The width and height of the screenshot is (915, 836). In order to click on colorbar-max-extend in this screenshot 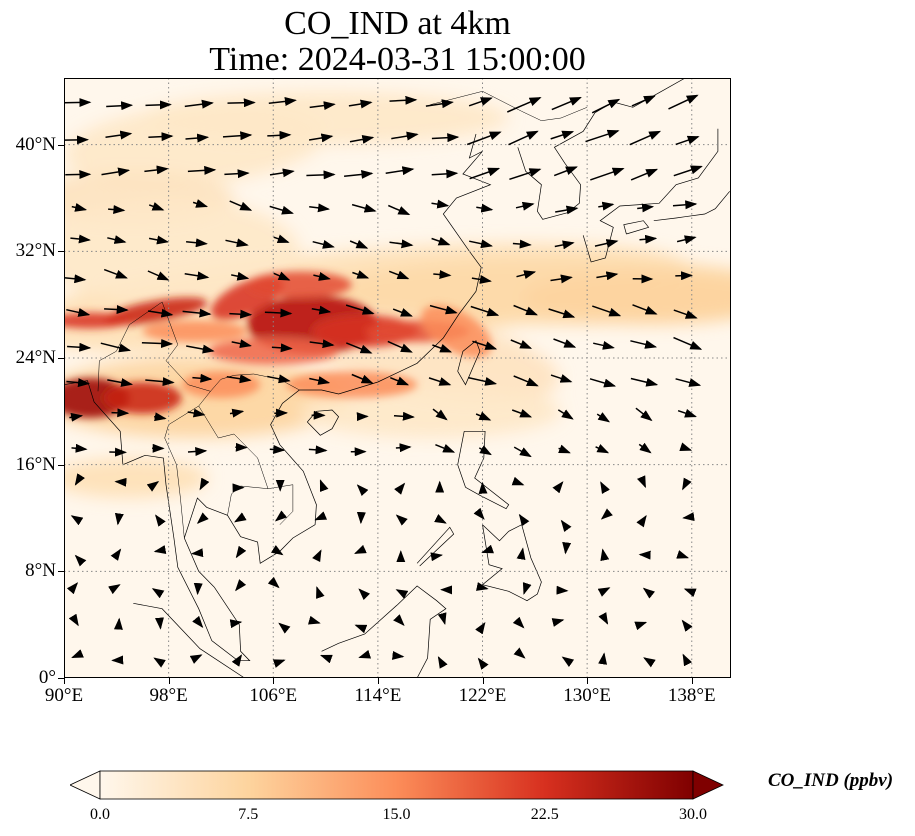, I will do `click(708, 785)`.